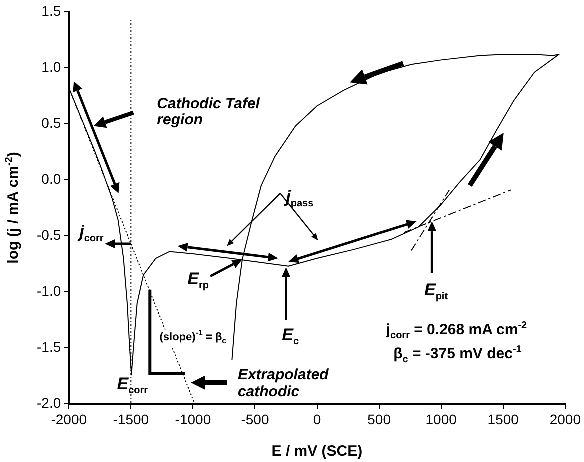 This screenshot has width=584, height=462. What do you see at coordinates (442, 419) in the screenshot?
I see `x-tick-label: 1000` at bounding box center [442, 419].